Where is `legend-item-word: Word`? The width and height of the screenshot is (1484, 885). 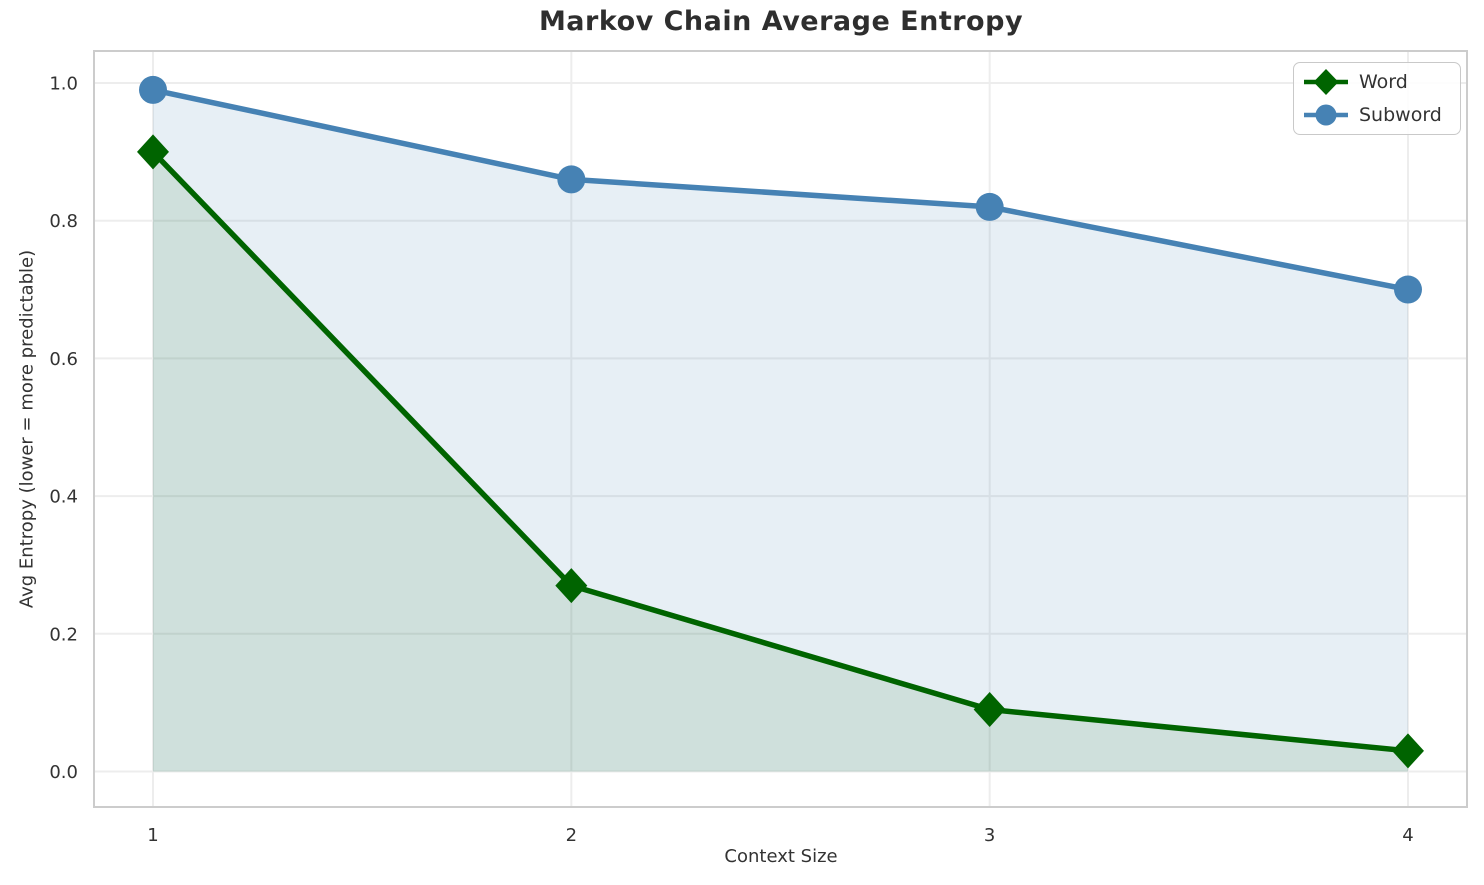
legend-item-word: Word is located at coordinates (1377, 82).